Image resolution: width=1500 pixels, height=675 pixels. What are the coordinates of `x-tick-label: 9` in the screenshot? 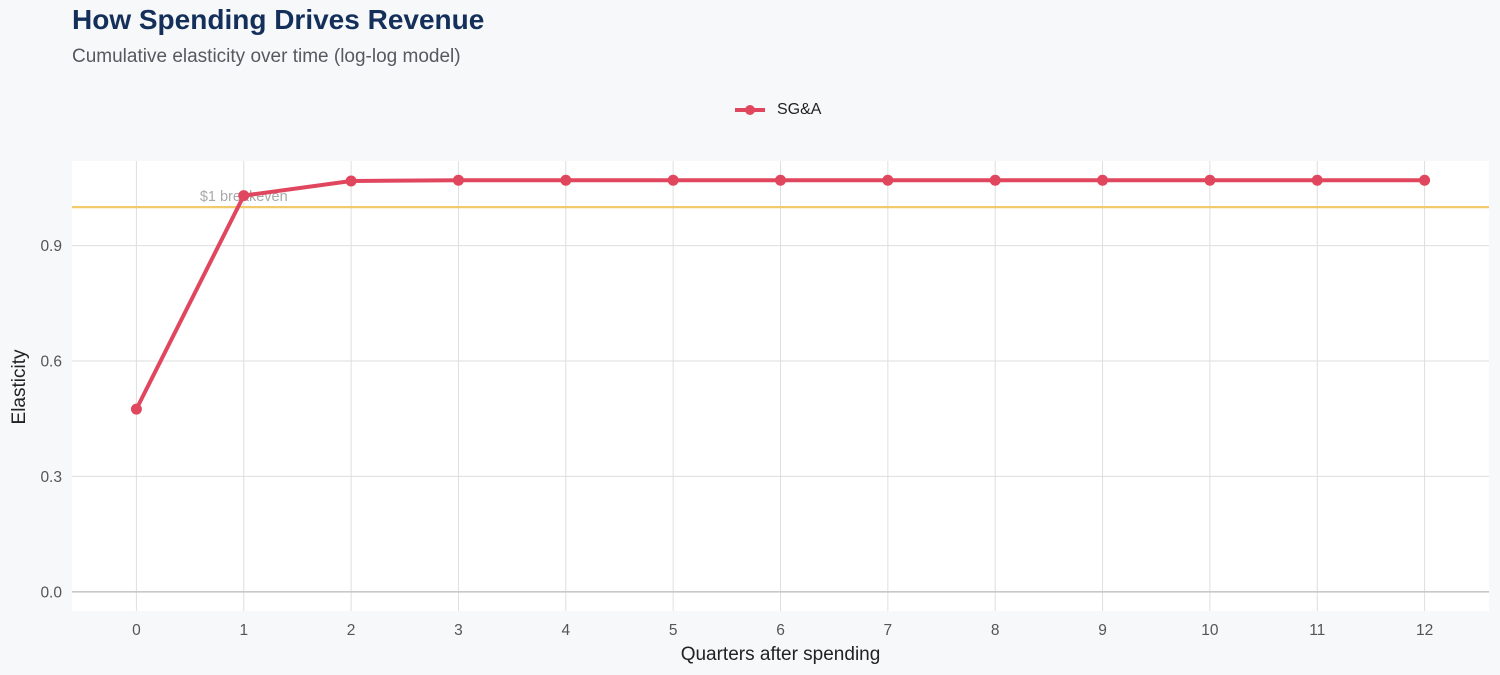 It's located at (1102, 630).